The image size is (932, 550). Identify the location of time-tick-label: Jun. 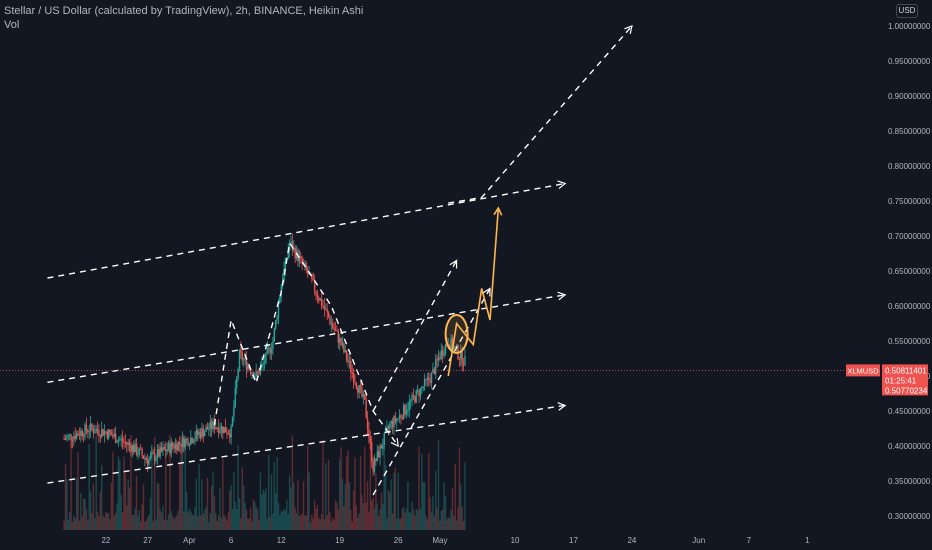
(698, 540).